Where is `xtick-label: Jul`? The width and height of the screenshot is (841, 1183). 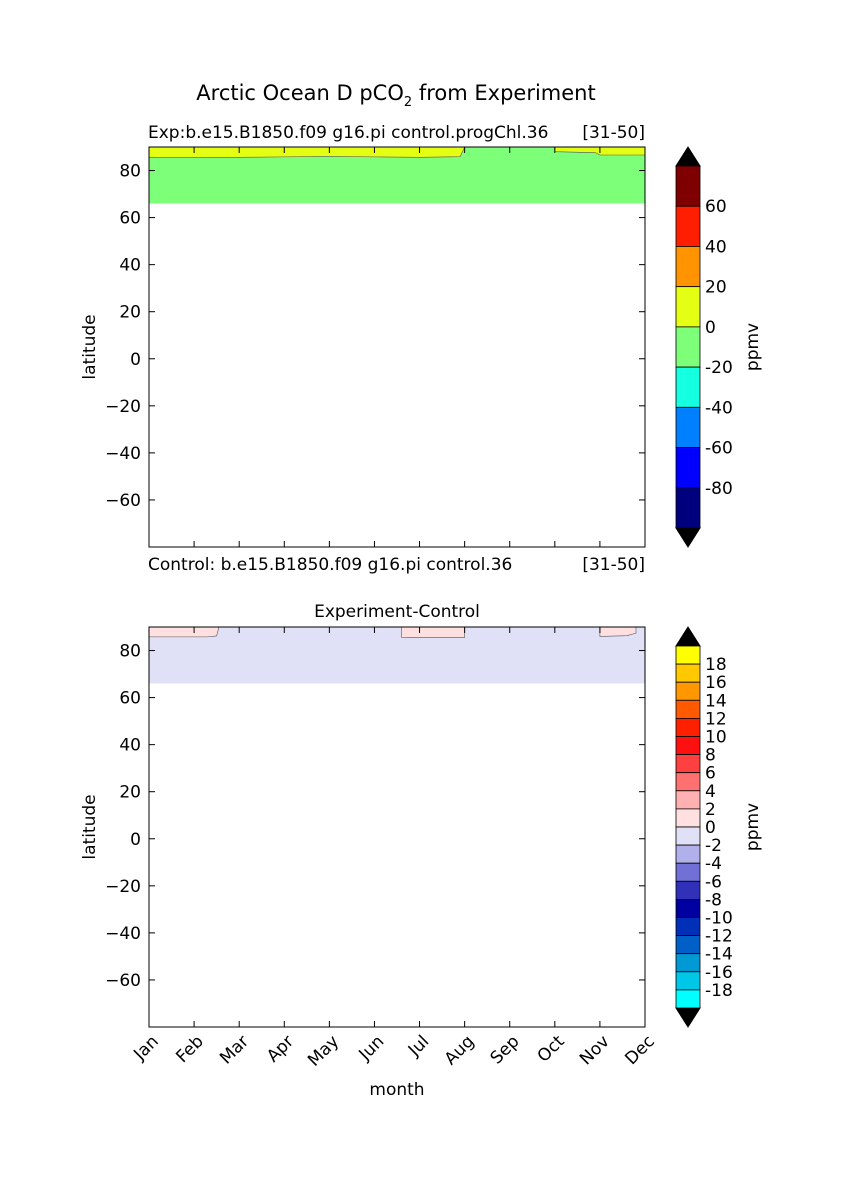
xtick-label: Jul is located at coordinates (418, 1046).